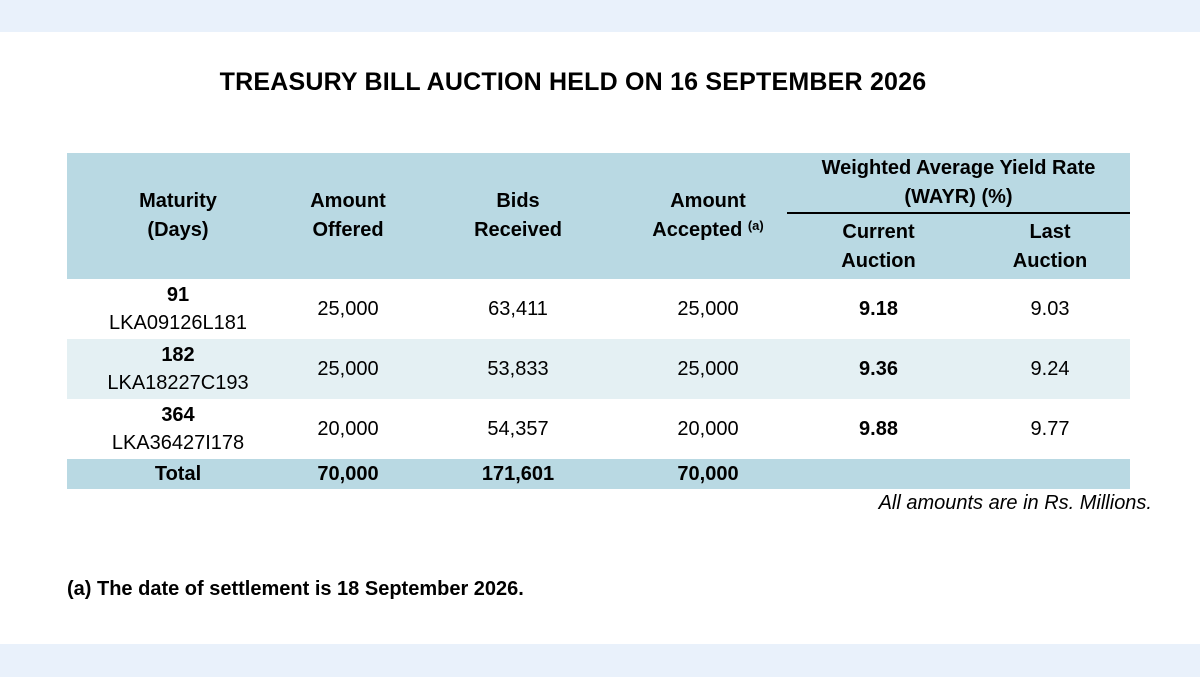  What do you see at coordinates (178, 429) in the screenshot?
I see `maturity-cell: 364 LKA36427I178` at bounding box center [178, 429].